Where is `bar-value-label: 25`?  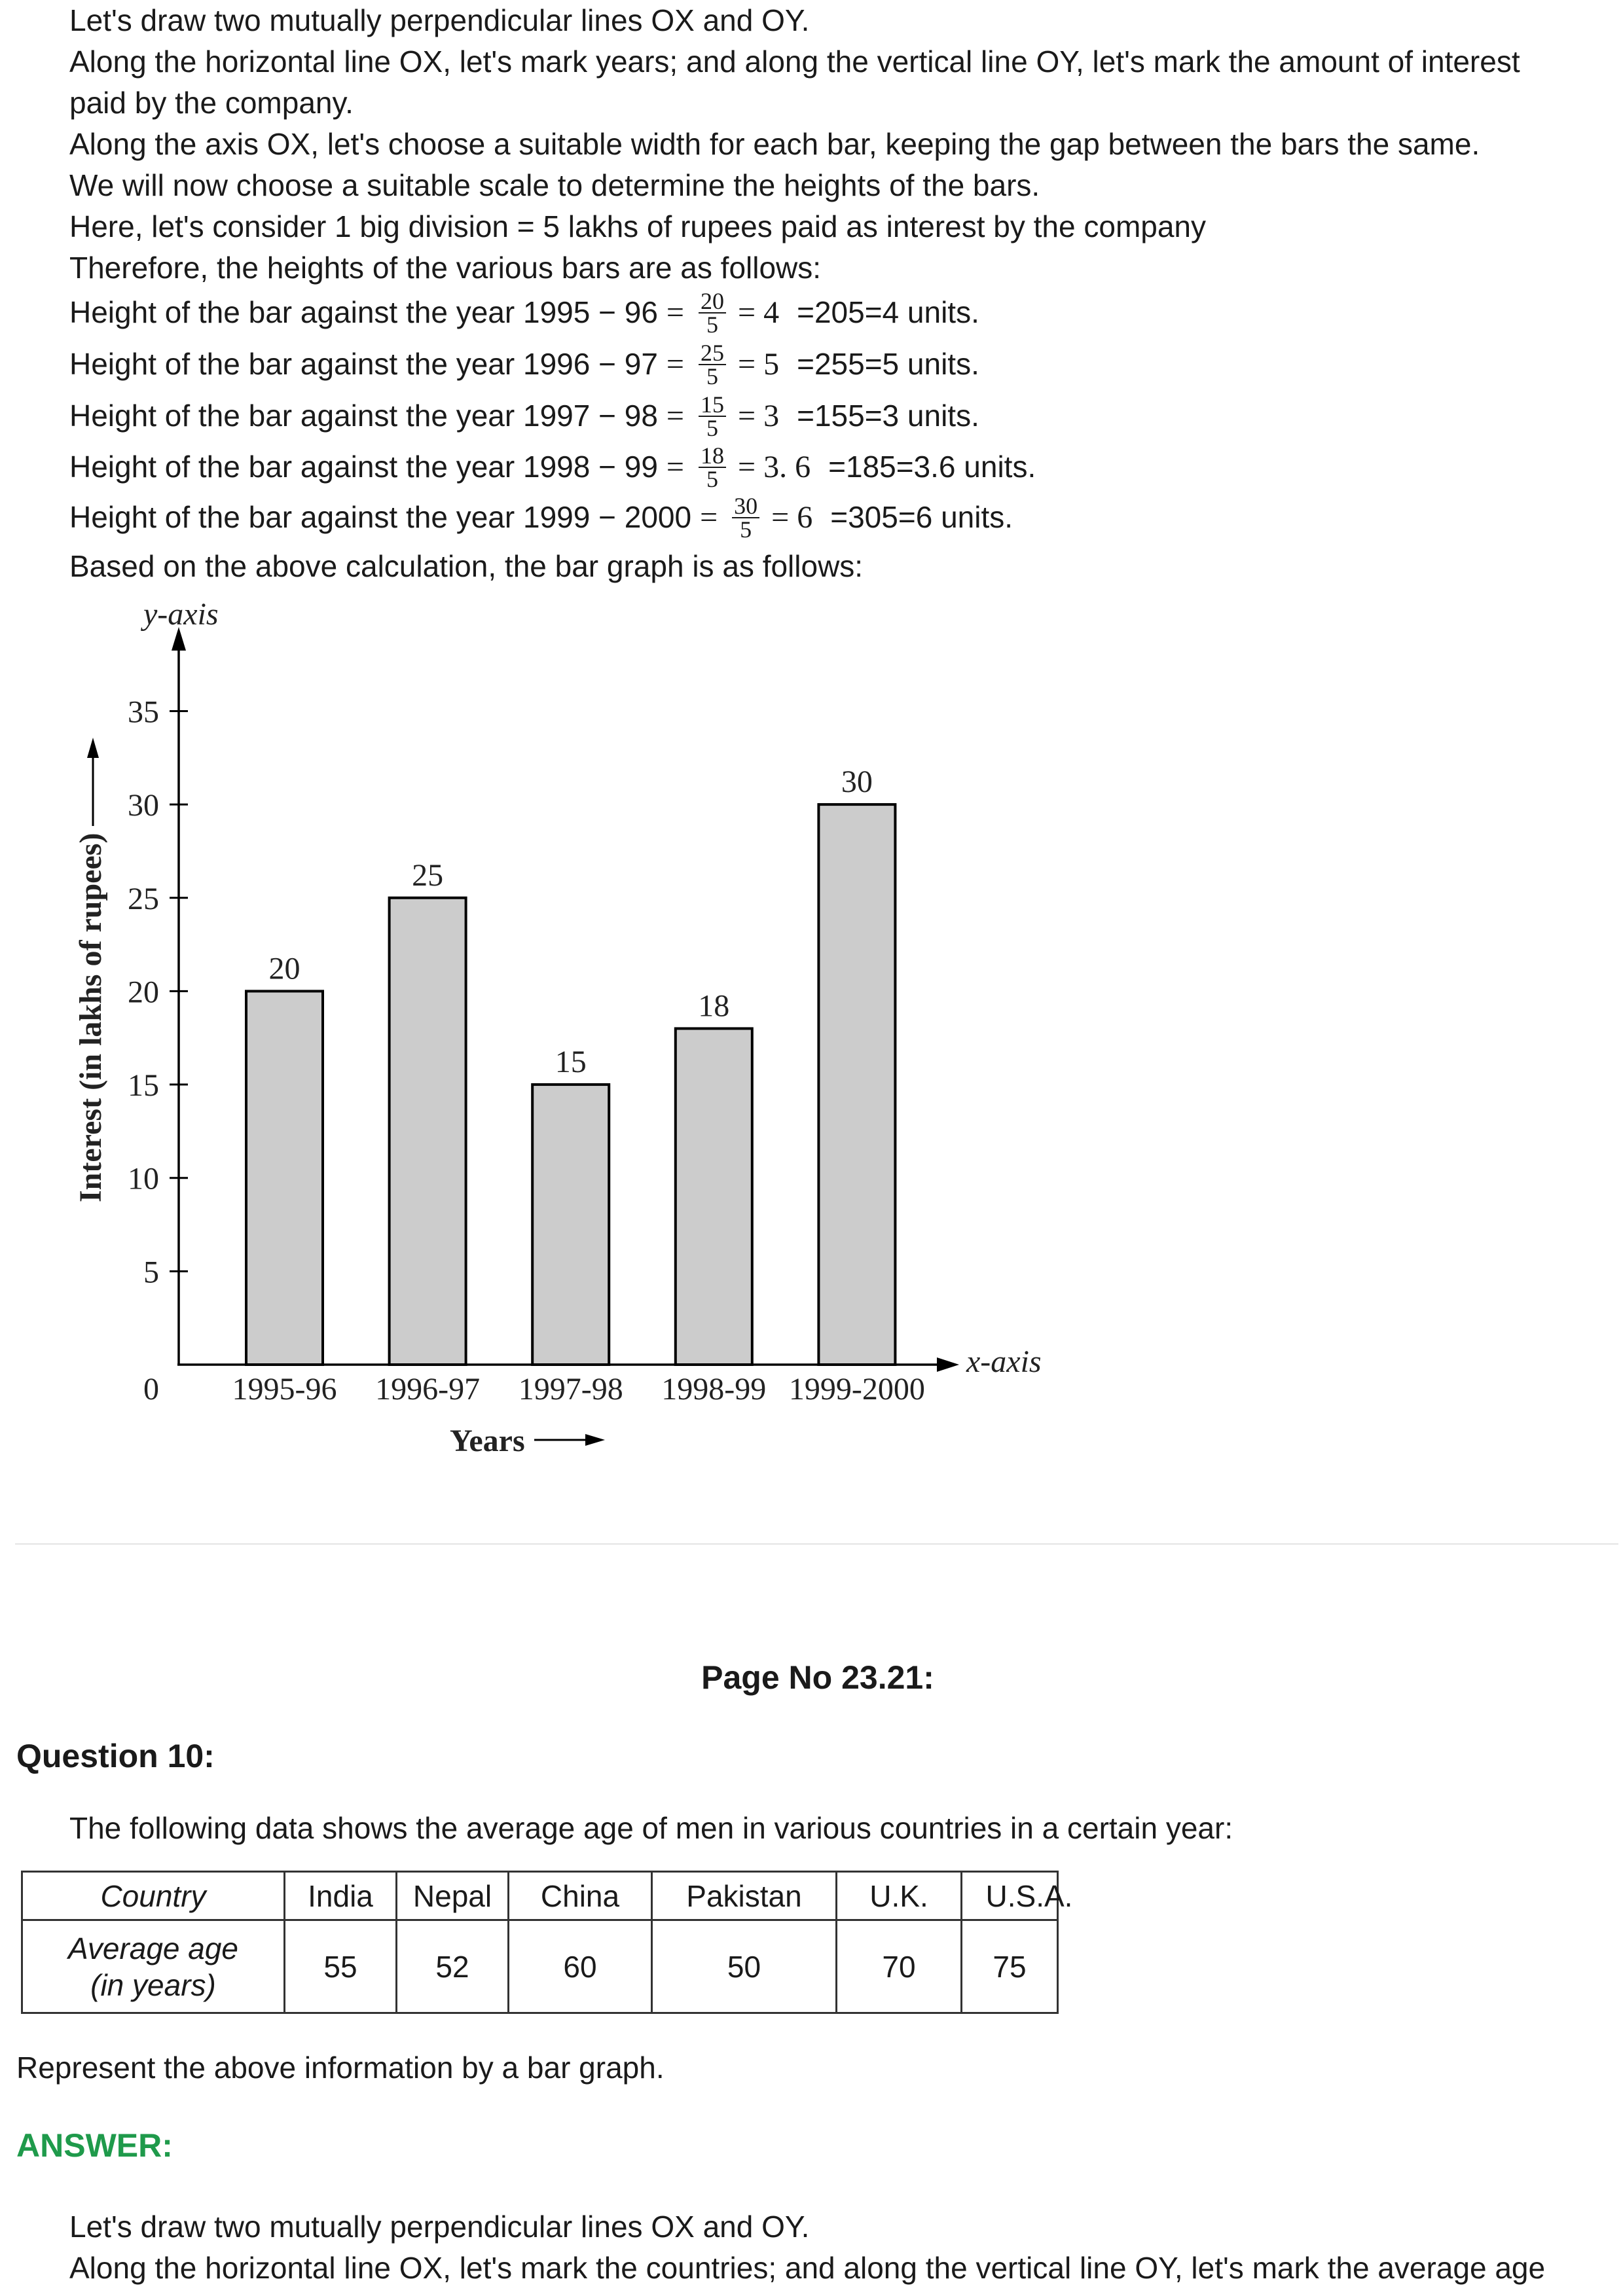 bar-value-label: 25 is located at coordinates (427, 875).